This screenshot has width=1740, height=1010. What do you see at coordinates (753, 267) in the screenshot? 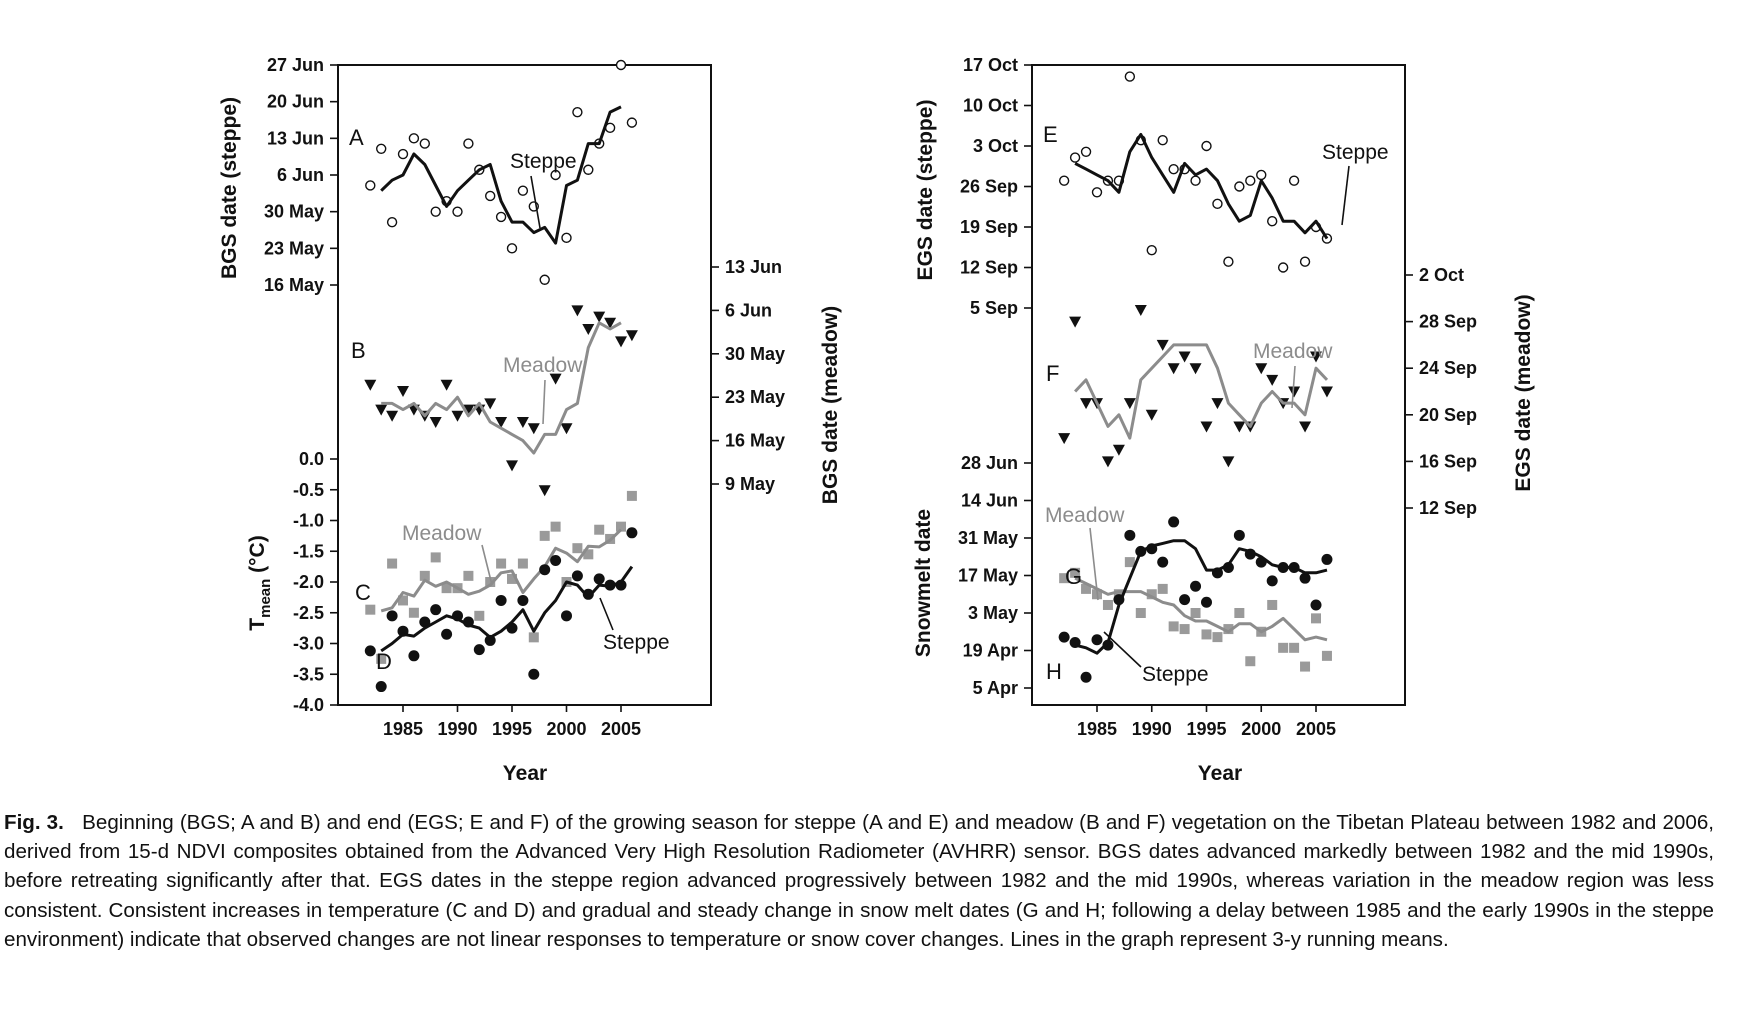
I see `y-tick-label: 13 Jun` at bounding box center [753, 267].